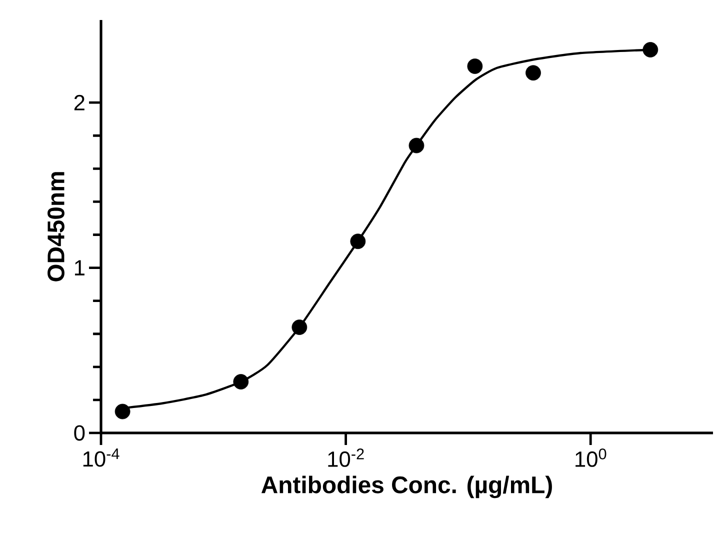 This screenshot has width=720, height=541. Describe the element at coordinates (591, 457) in the screenshot. I see `x-tick-label: 10$^{0}$` at that location.